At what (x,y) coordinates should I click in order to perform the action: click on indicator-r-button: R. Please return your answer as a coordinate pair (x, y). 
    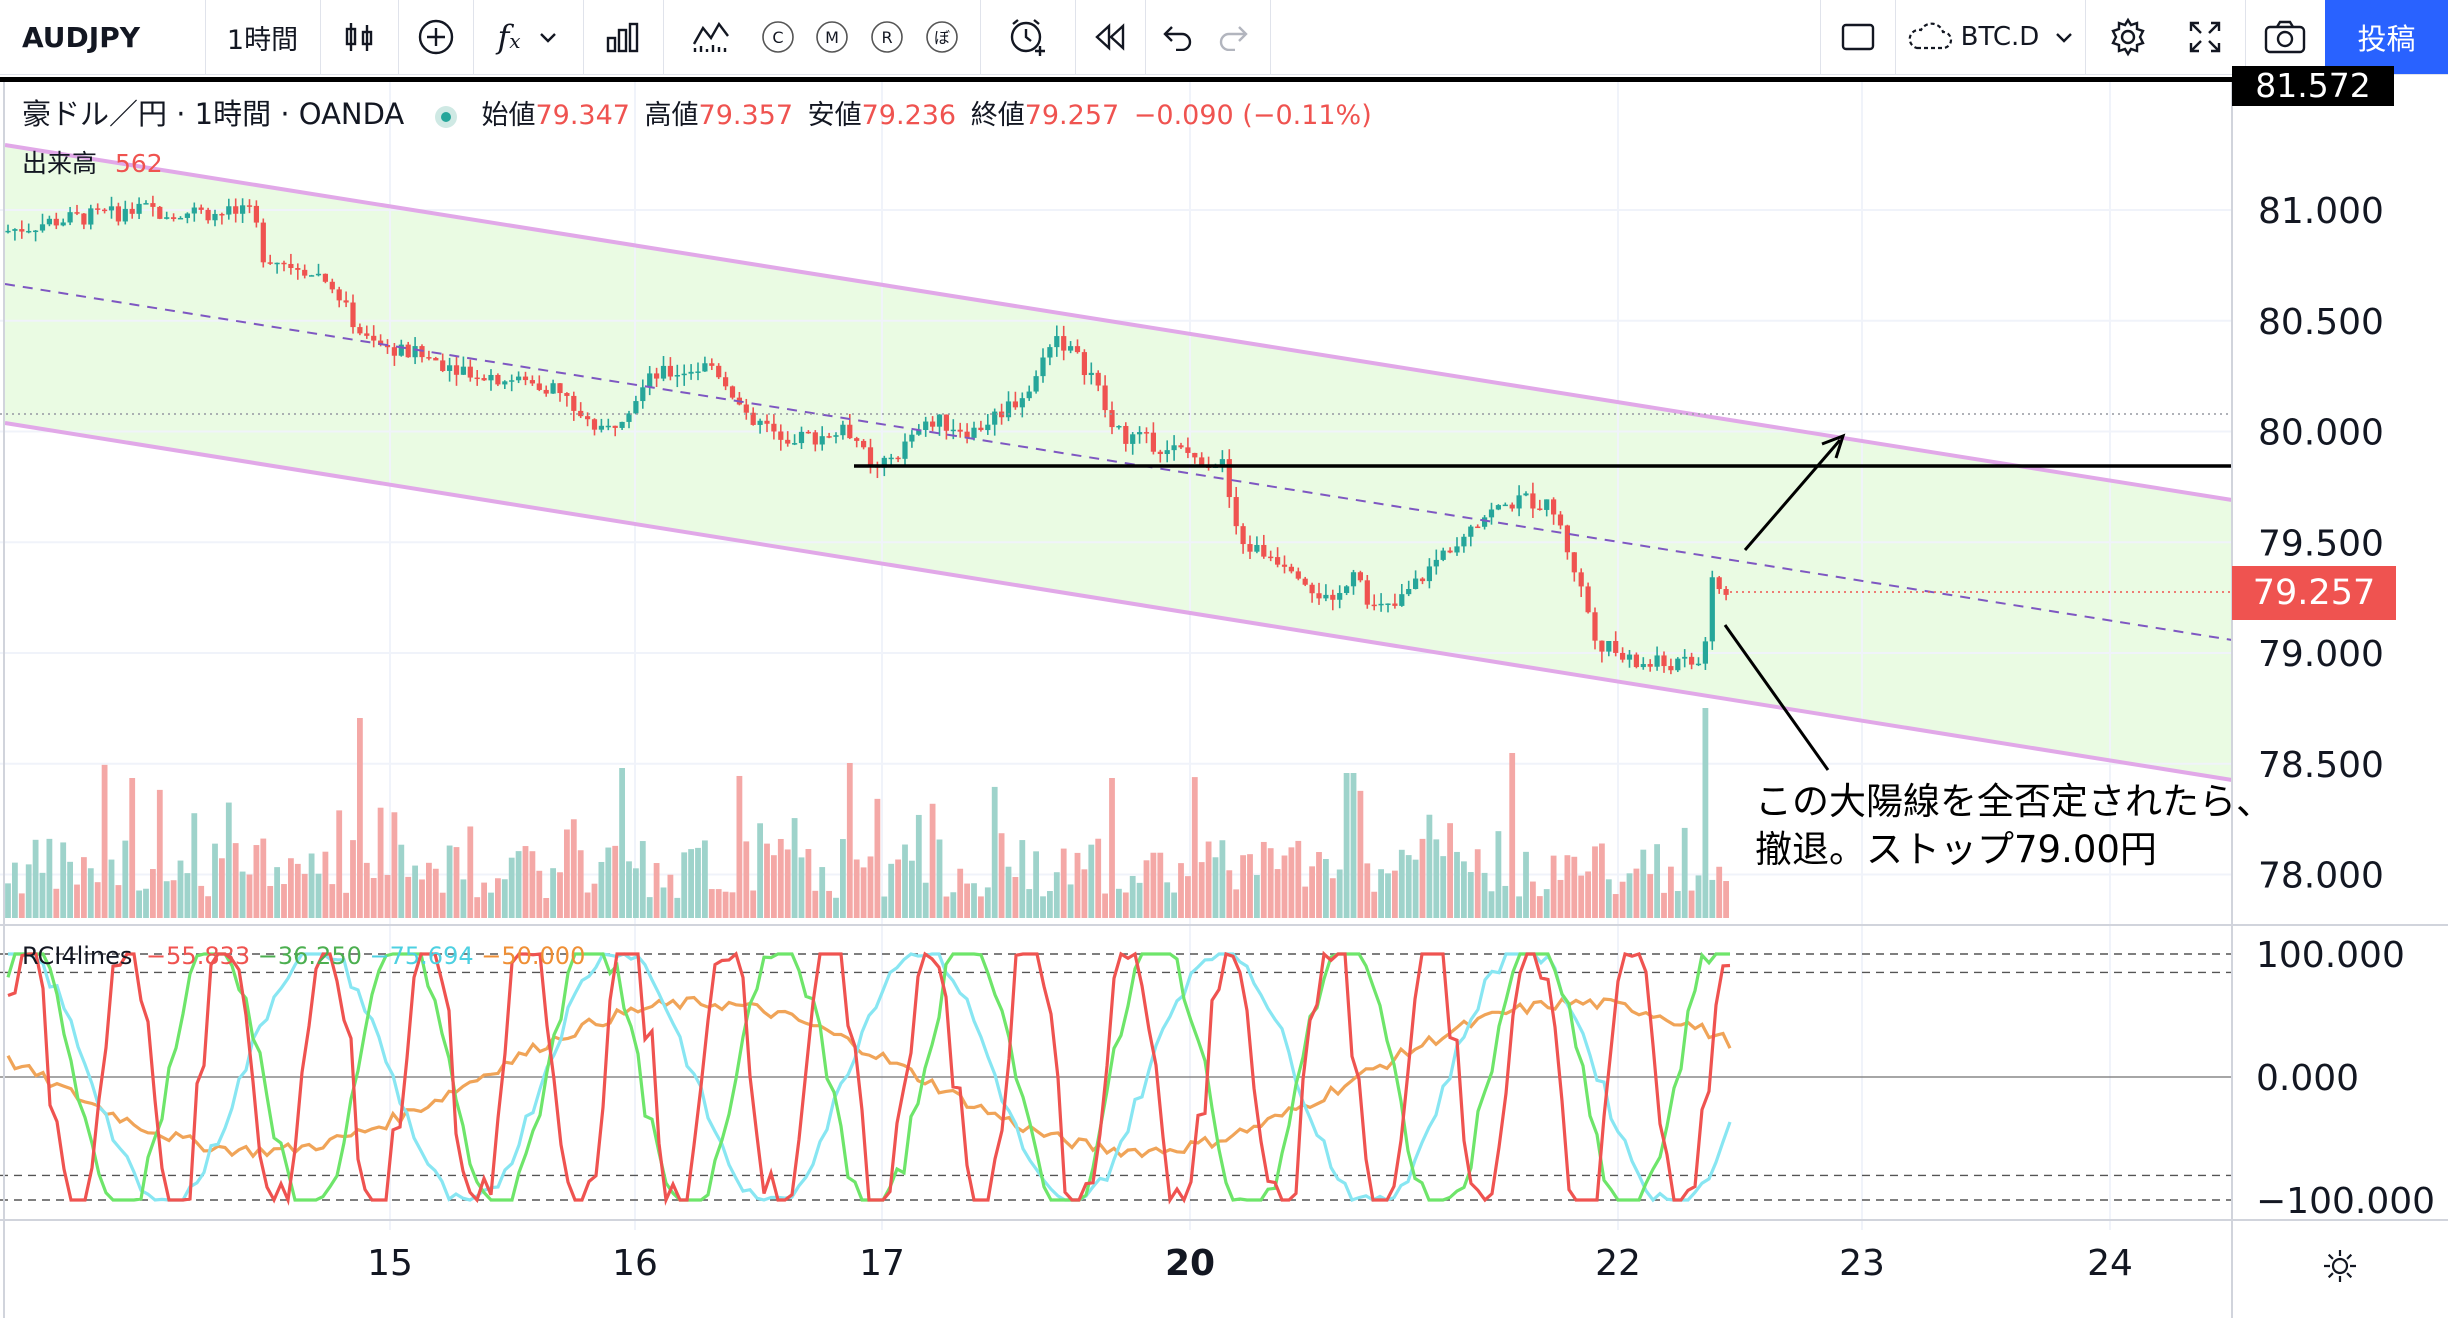
    Looking at the image, I should click on (887, 37).